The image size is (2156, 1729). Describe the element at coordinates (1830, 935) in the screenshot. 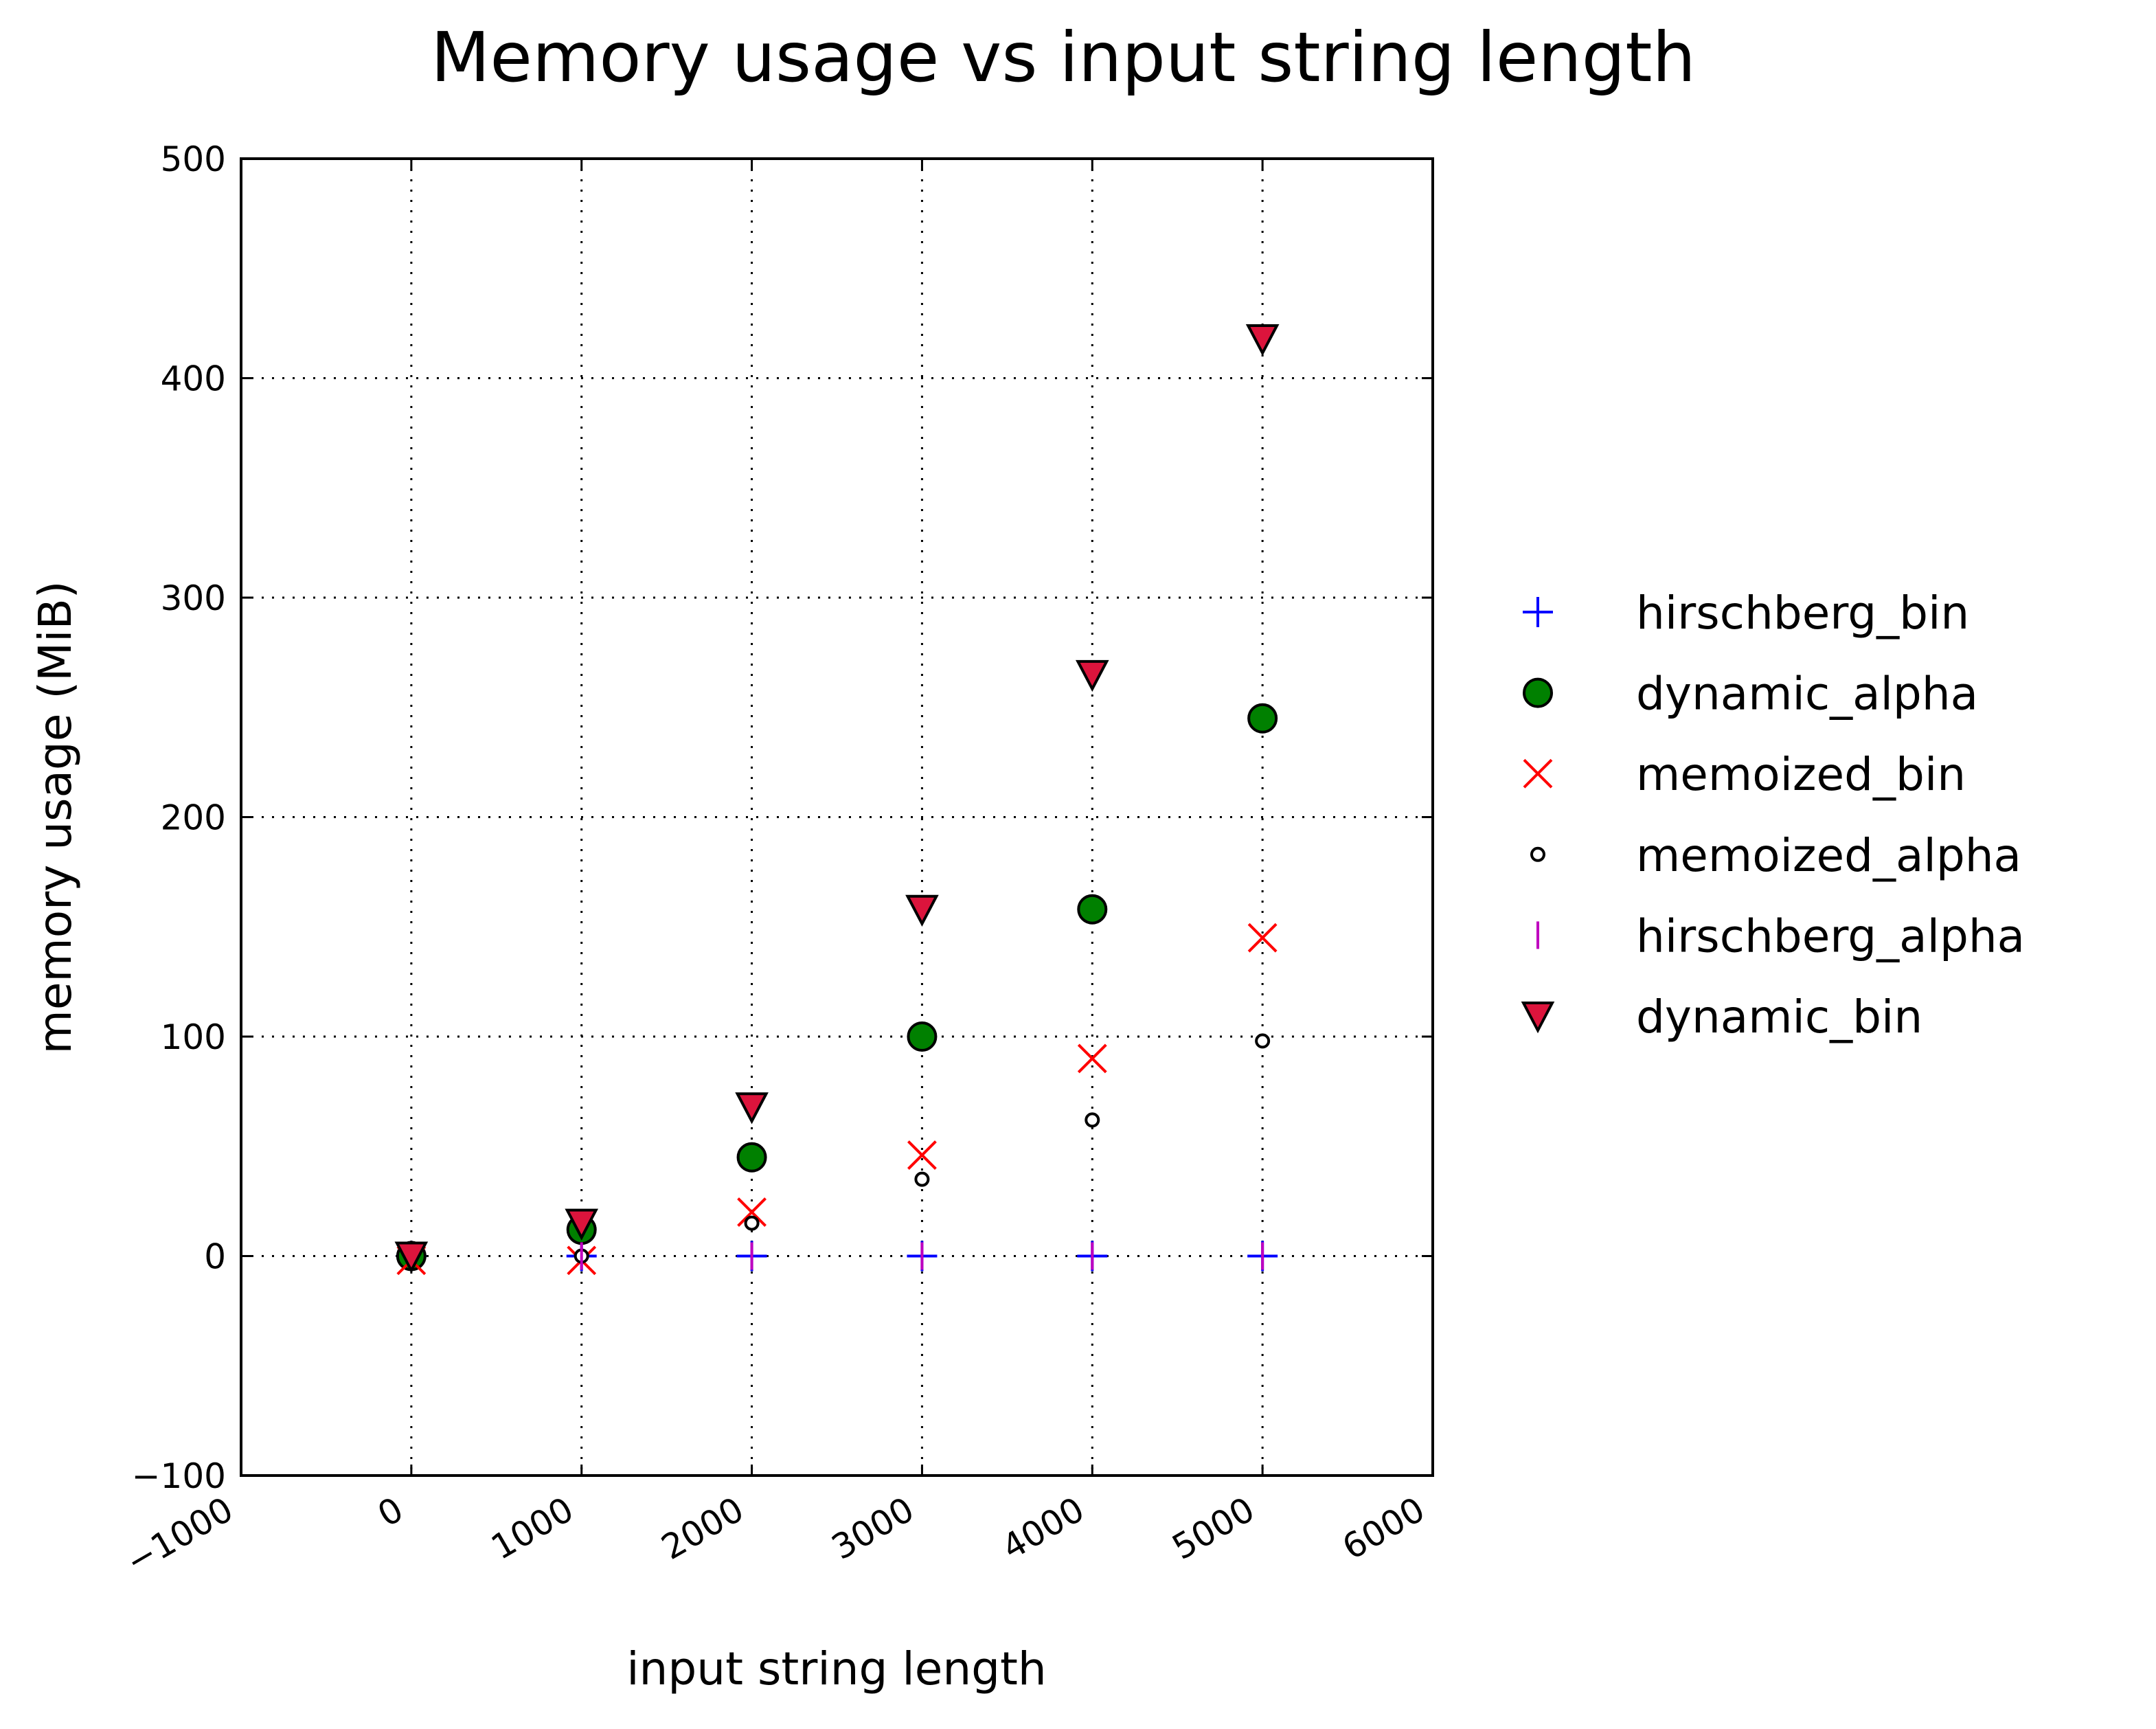

I see `legend-label: hirschberg_alpha` at that location.